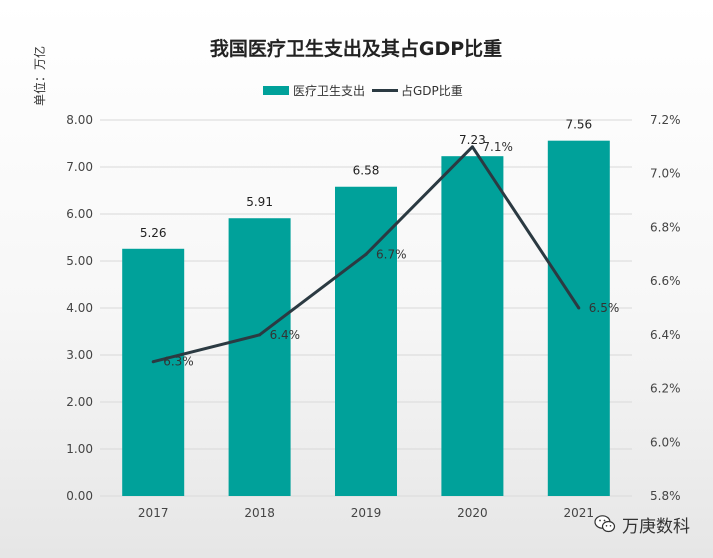  I want to click on x-tick-label: 2018, so click(259, 513).